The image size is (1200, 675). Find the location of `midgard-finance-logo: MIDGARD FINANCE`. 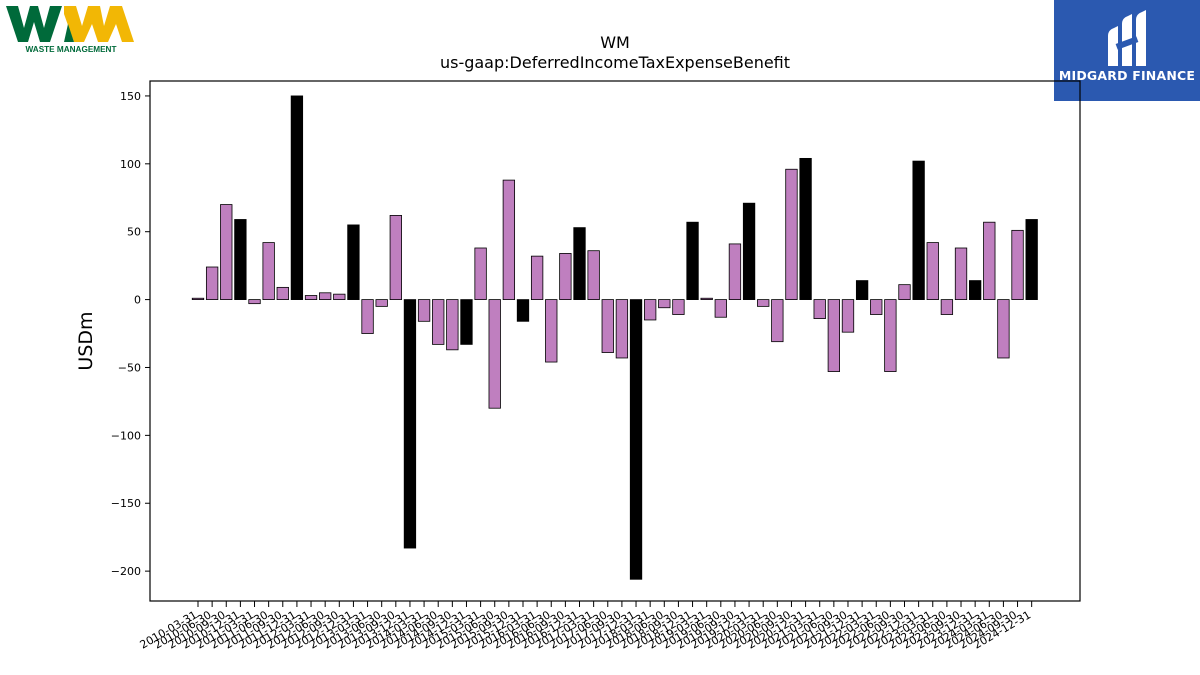

midgard-finance-logo: MIDGARD FINANCE is located at coordinates (1127, 50).